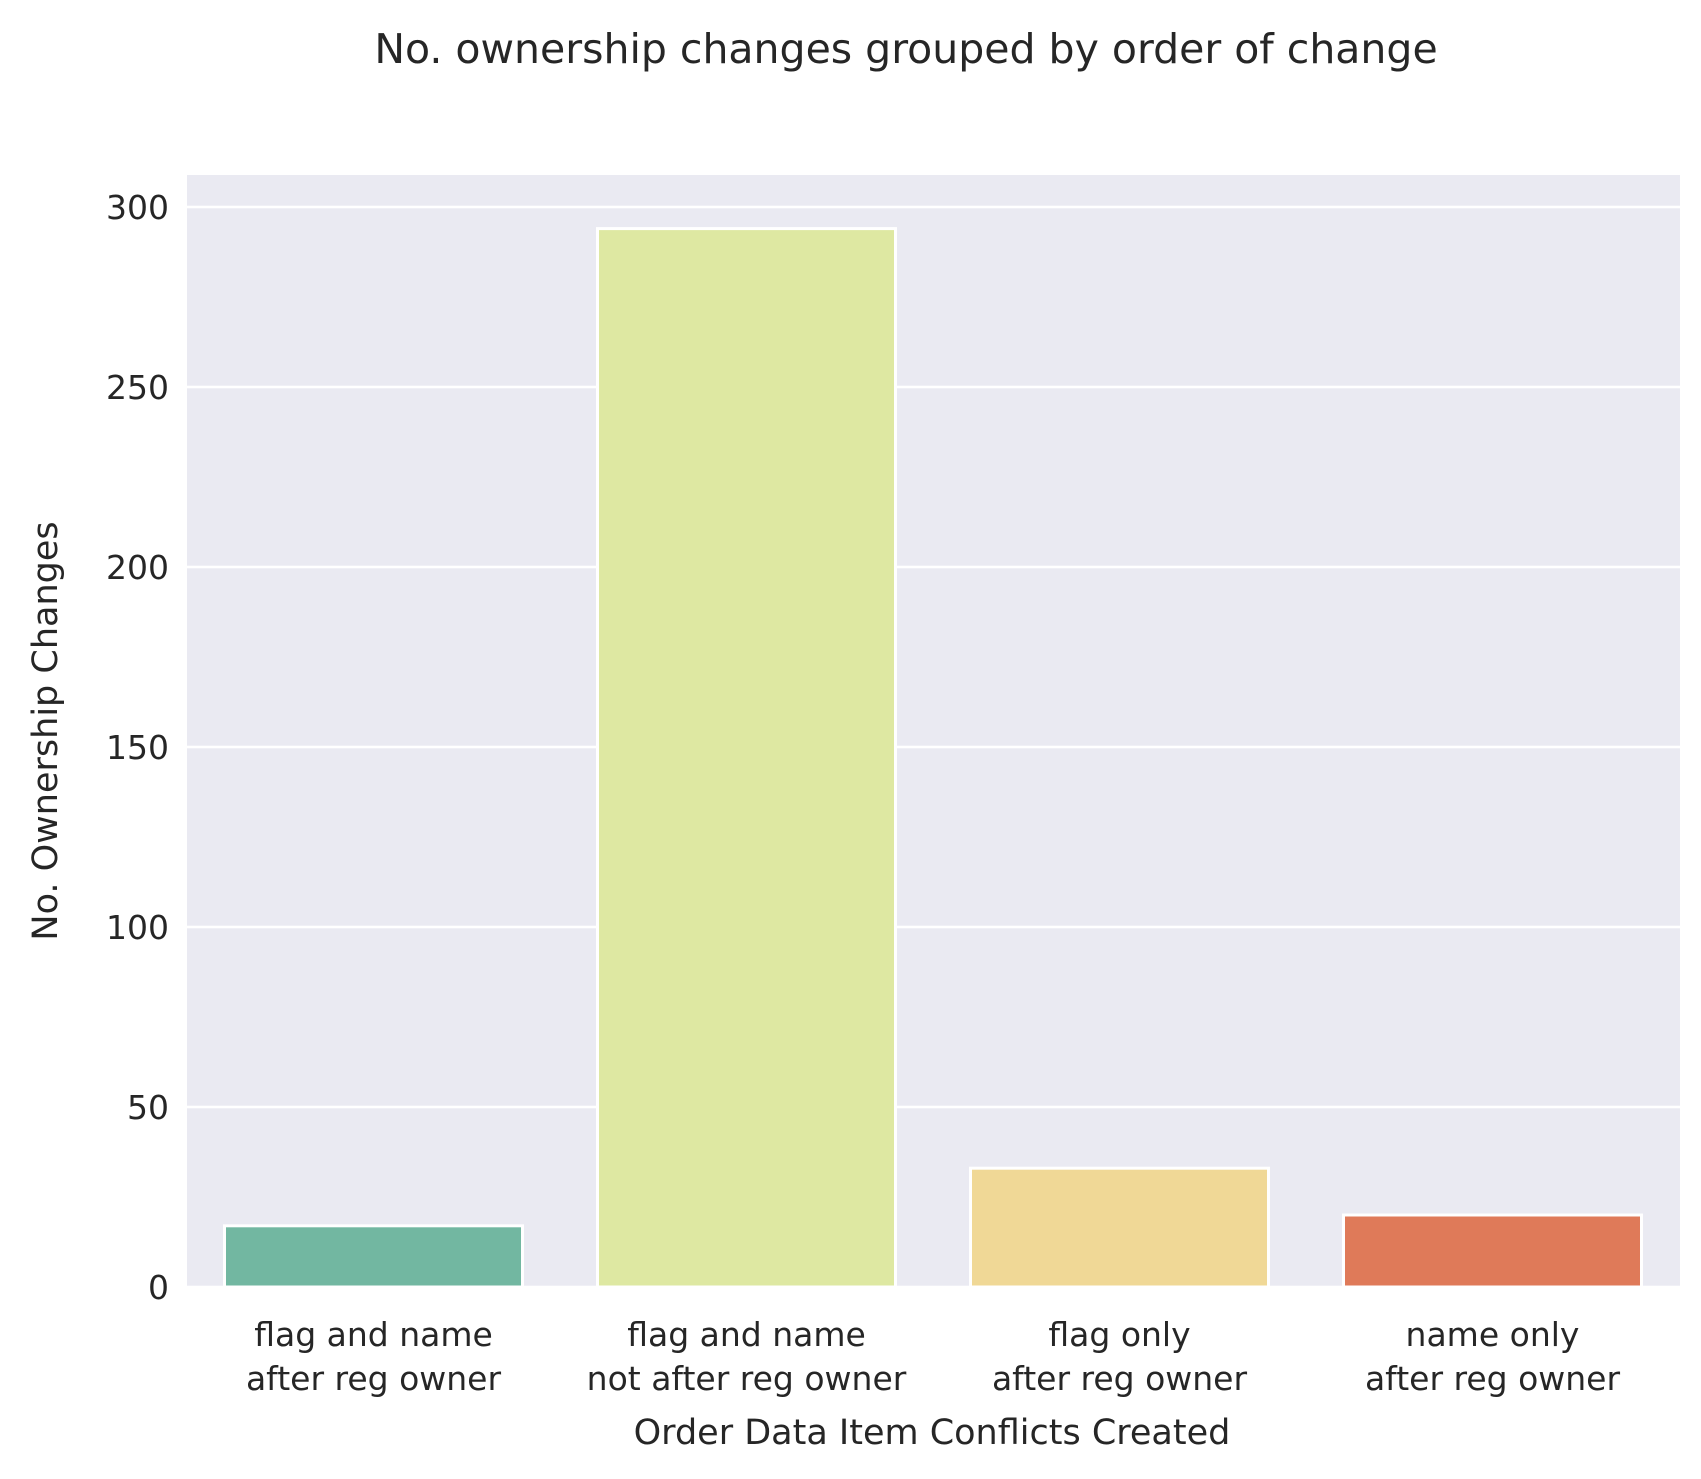  Describe the element at coordinates (137, 207) in the screenshot. I see `y-tick-label: 300` at that location.